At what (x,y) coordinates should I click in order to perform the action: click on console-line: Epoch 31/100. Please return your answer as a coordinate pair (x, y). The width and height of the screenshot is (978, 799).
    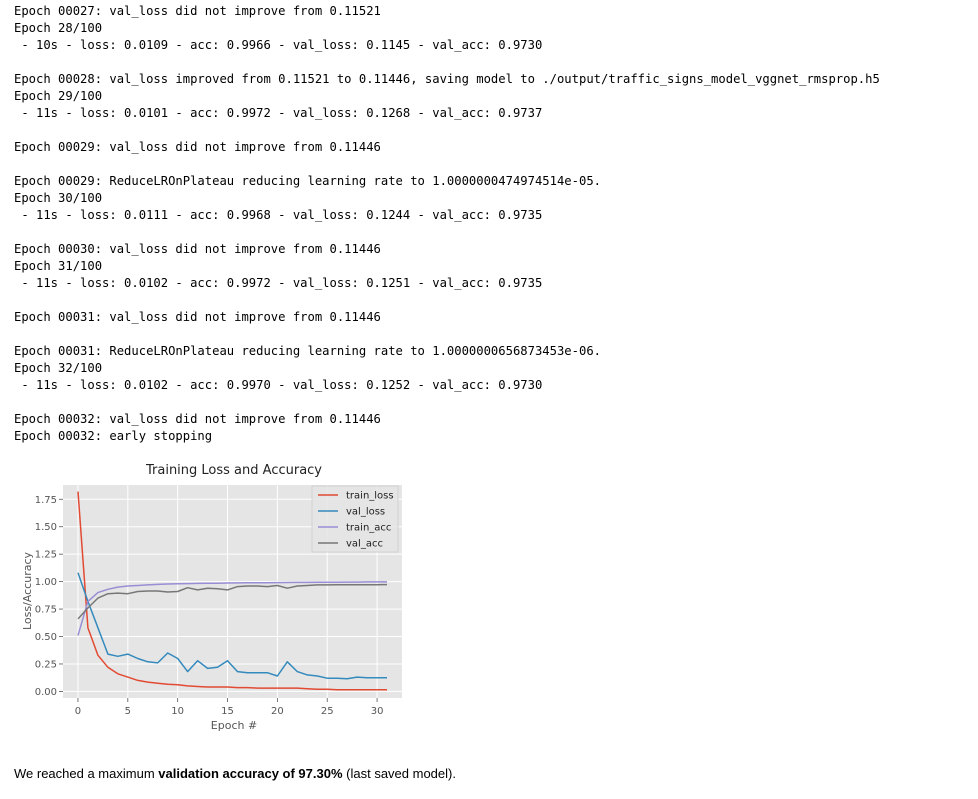
    Looking at the image, I should click on (58, 266).